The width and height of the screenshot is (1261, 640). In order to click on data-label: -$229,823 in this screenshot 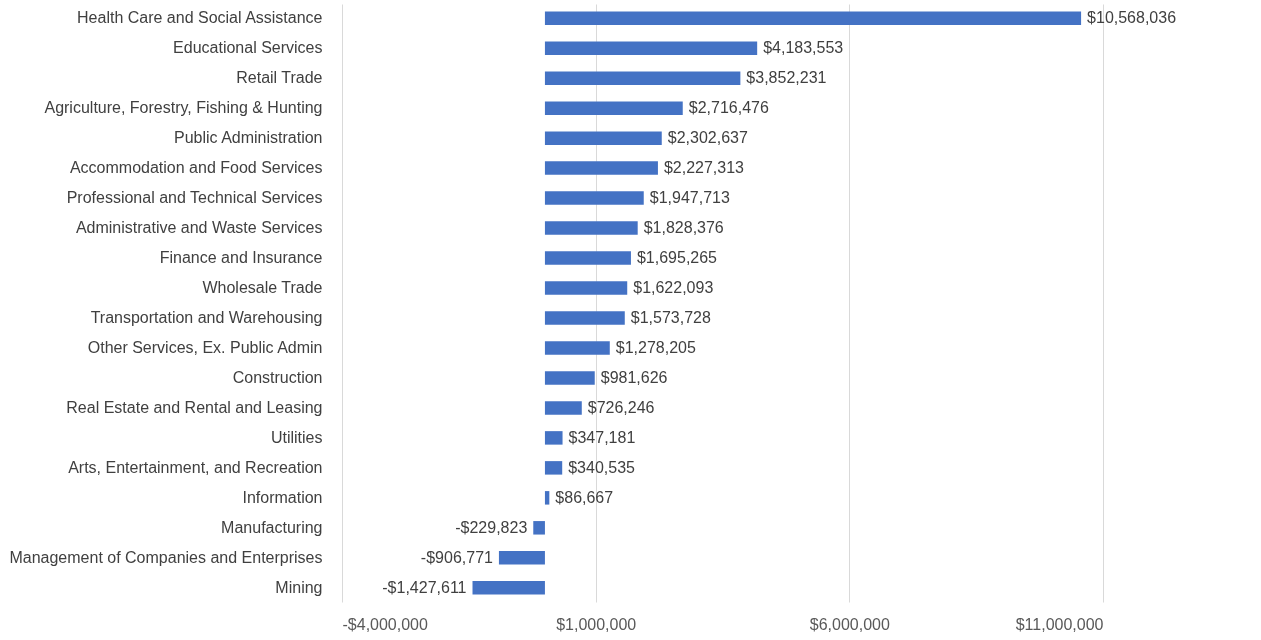, I will do `click(491, 527)`.